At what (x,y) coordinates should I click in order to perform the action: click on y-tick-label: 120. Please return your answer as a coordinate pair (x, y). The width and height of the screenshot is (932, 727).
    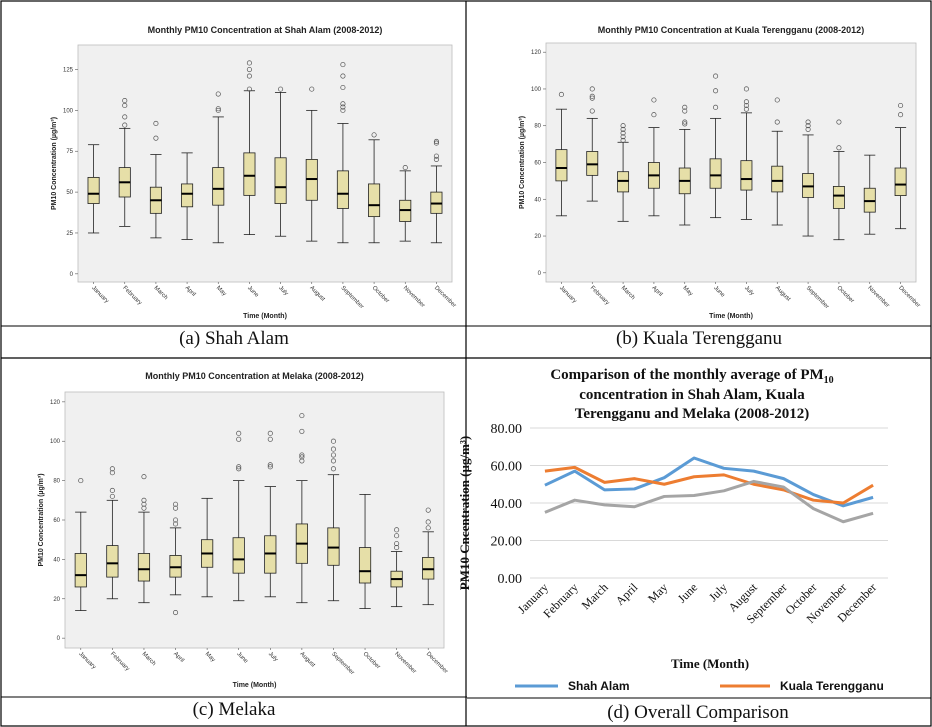
    Looking at the image, I should click on (536, 53).